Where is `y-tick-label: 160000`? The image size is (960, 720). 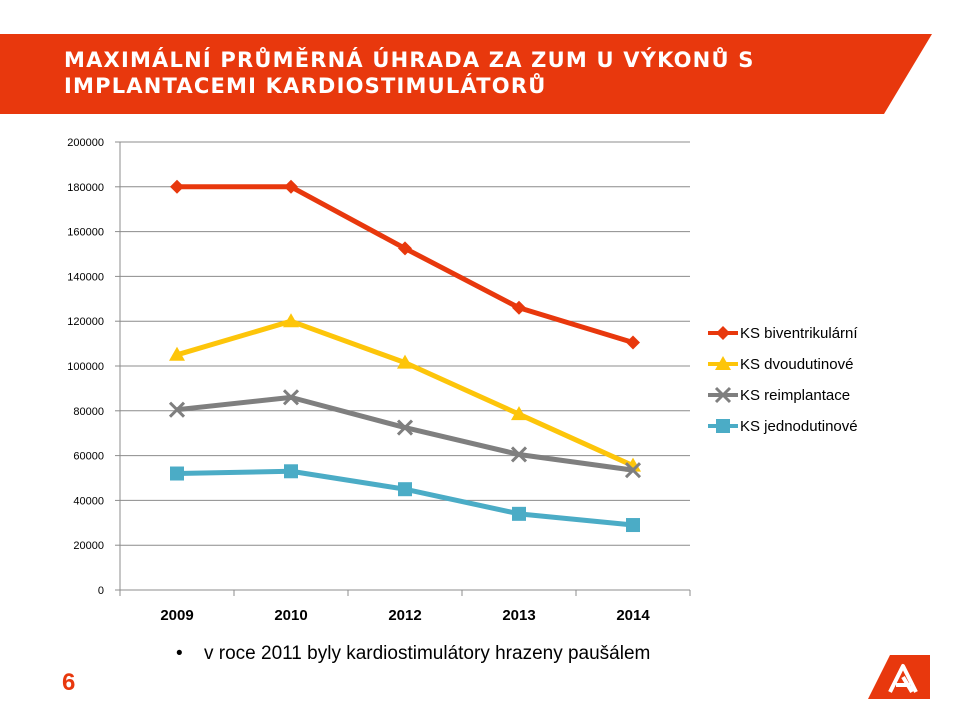
y-tick-label: 160000 is located at coordinates (85, 233).